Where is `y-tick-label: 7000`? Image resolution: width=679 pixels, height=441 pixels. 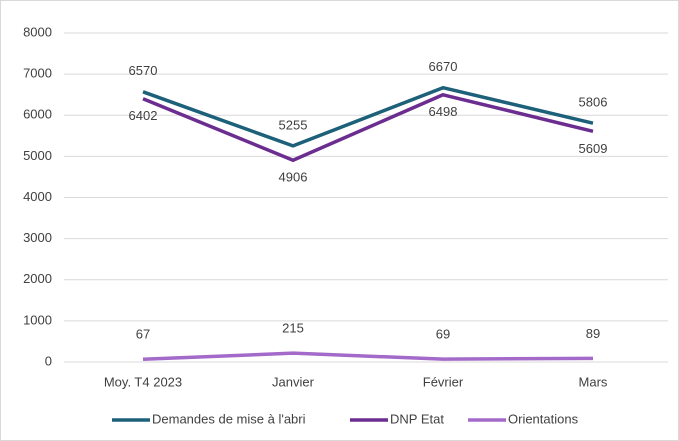
y-tick-label: 7000 is located at coordinates (37, 73).